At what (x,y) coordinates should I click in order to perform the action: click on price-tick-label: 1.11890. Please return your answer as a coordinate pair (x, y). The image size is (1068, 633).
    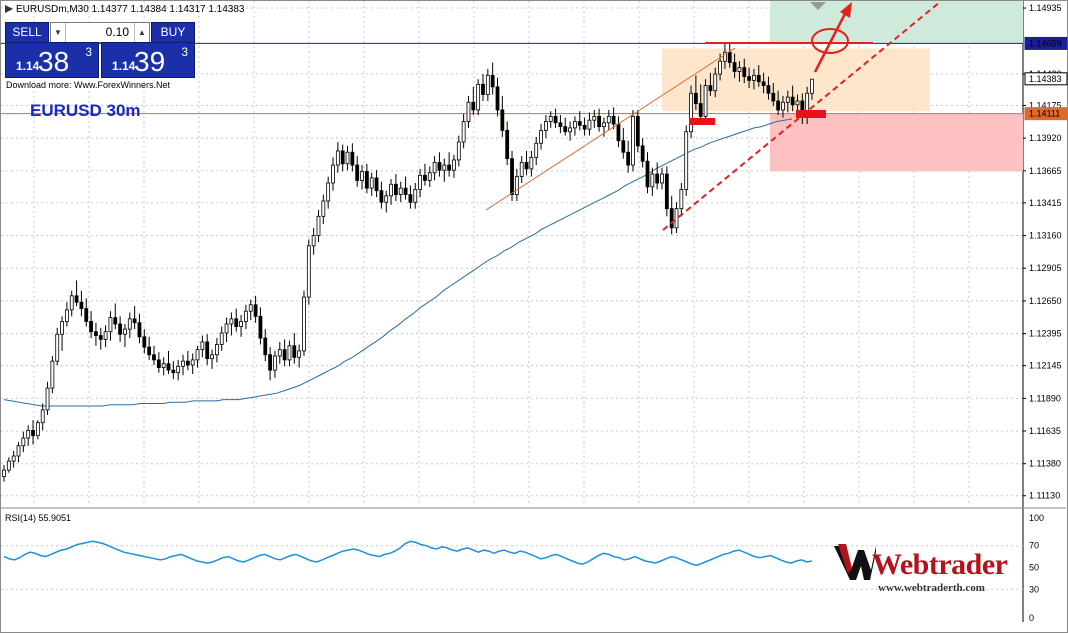
    Looking at the image, I should click on (1045, 398).